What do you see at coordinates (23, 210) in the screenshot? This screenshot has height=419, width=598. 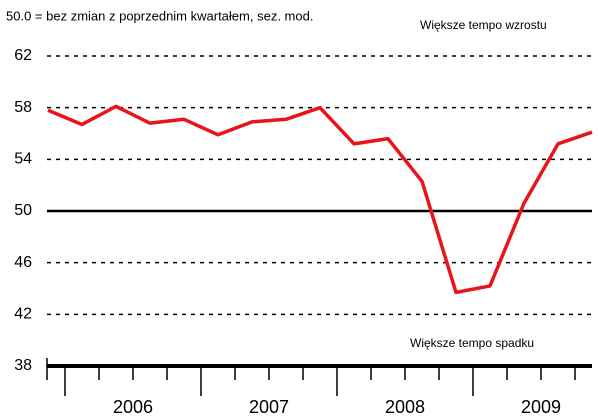 I see `y-tick-label: 50` at bounding box center [23, 210].